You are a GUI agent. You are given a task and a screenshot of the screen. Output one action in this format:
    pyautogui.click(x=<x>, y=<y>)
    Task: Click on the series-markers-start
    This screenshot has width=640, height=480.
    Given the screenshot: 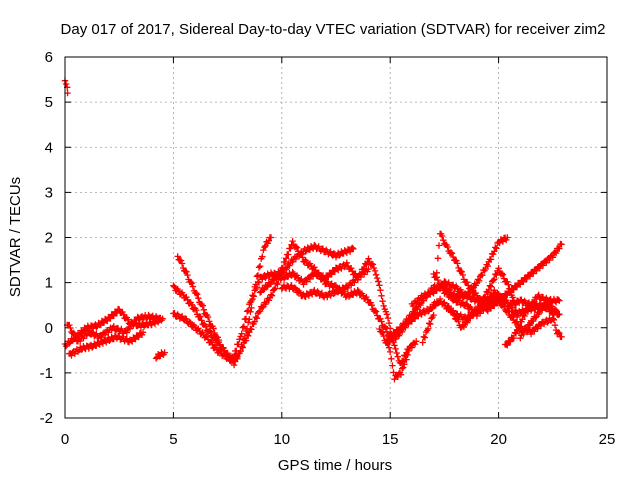 What is the action you would take?
    pyautogui.click(x=66, y=87)
    